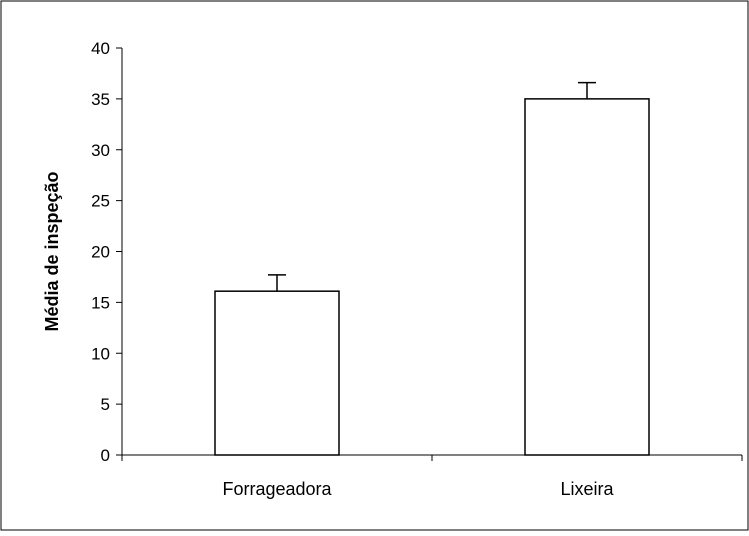  I want to click on bar-forrageadora, so click(277, 373).